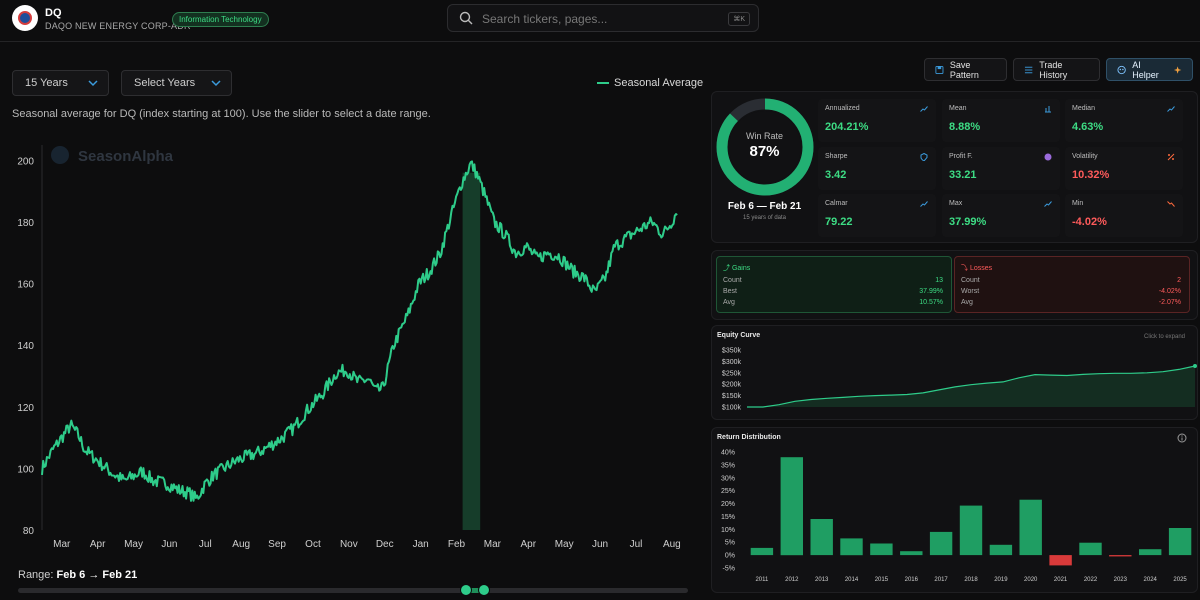  Describe the element at coordinates (739, 19) in the screenshot. I see `search-shortcut: ⌘K` at that location.